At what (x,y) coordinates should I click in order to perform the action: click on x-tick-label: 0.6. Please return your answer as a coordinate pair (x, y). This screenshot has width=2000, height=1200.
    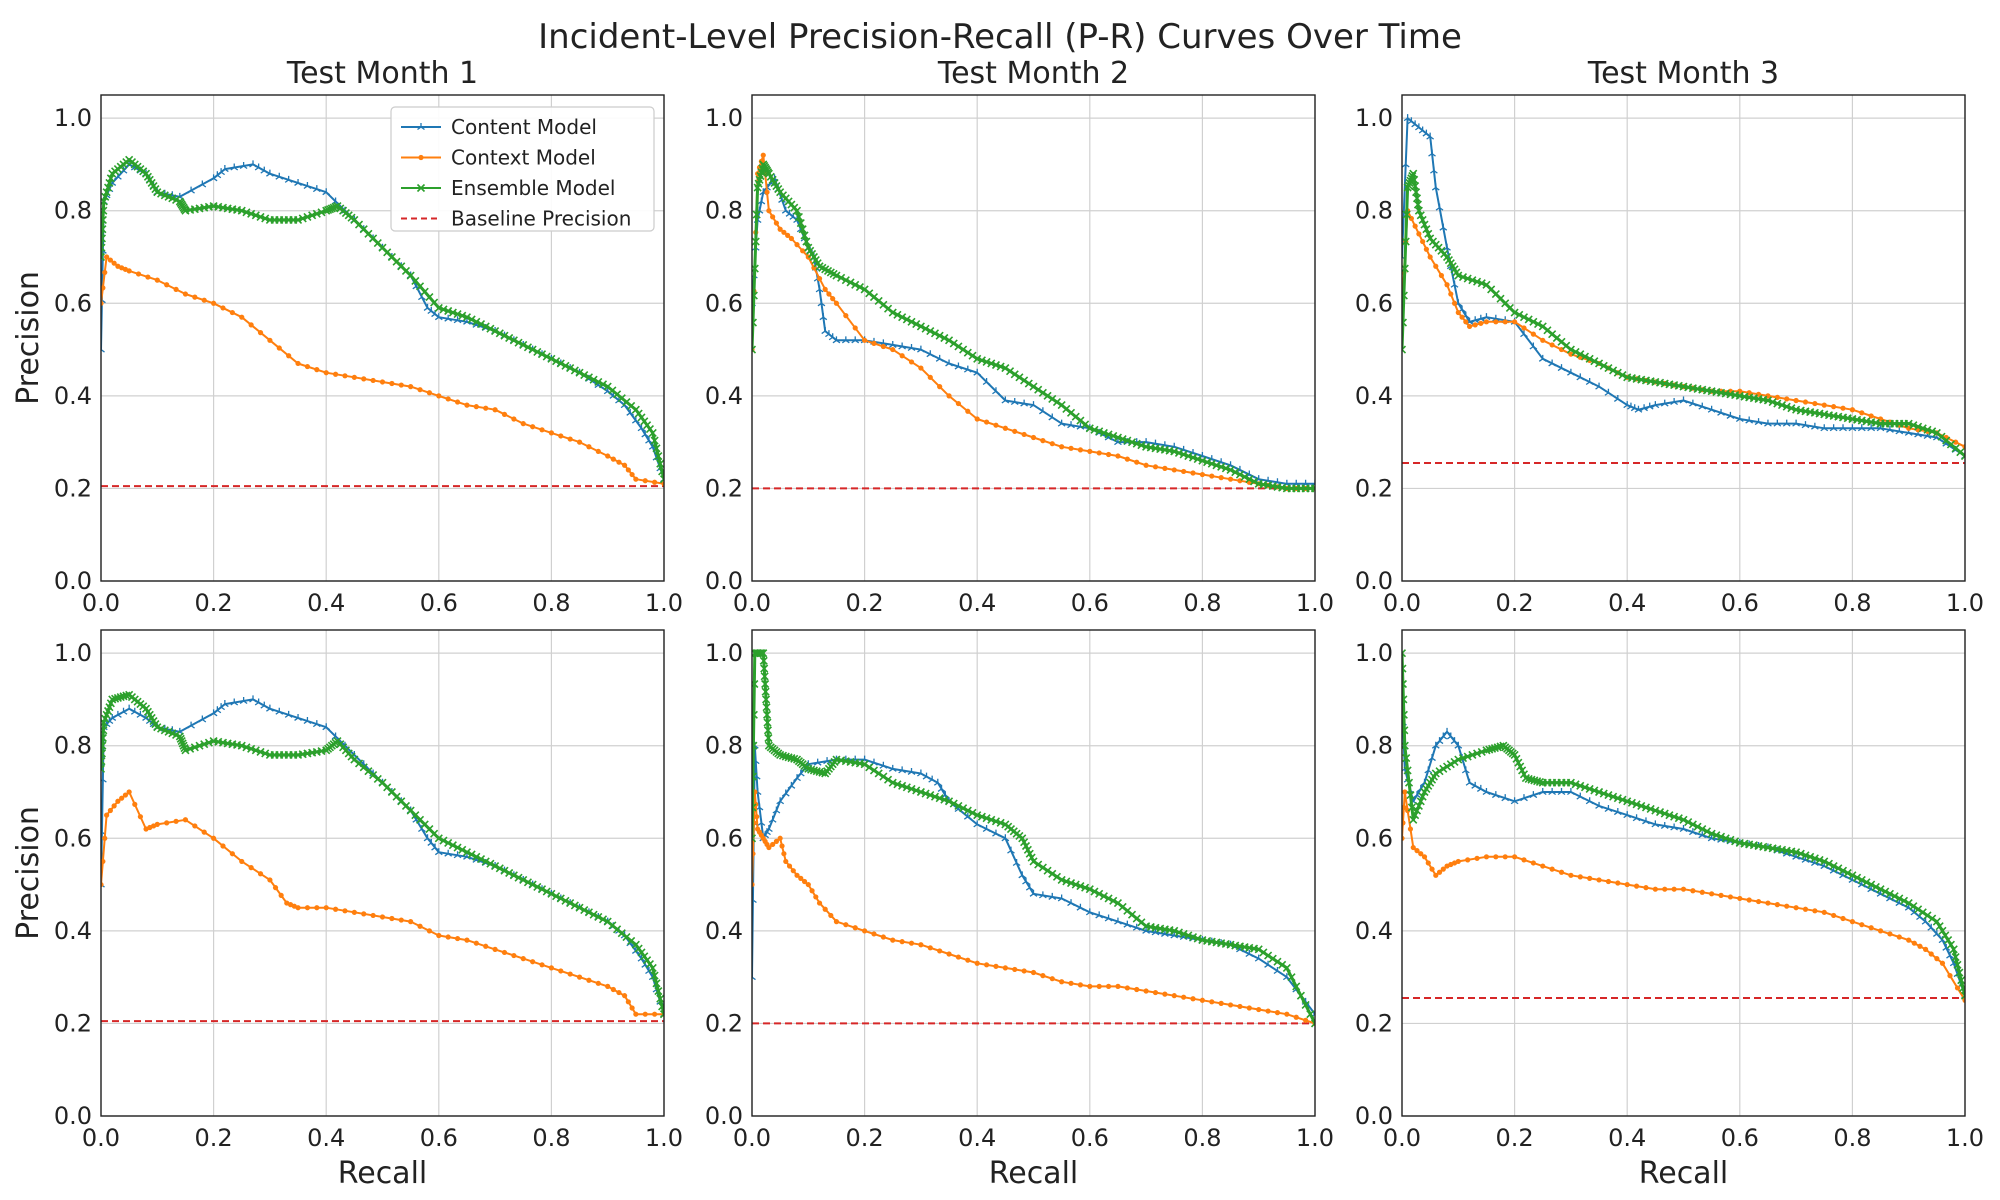
    Looking at the image, I should click on (1740, 603).